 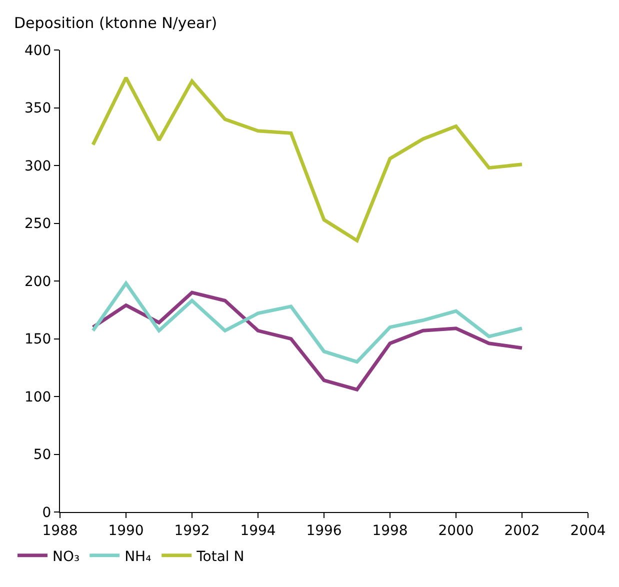 What do you see at coordinates (126, 530) in the screenshot?
I see `x-tick-label: 1990` at bounding box center [126, 530].